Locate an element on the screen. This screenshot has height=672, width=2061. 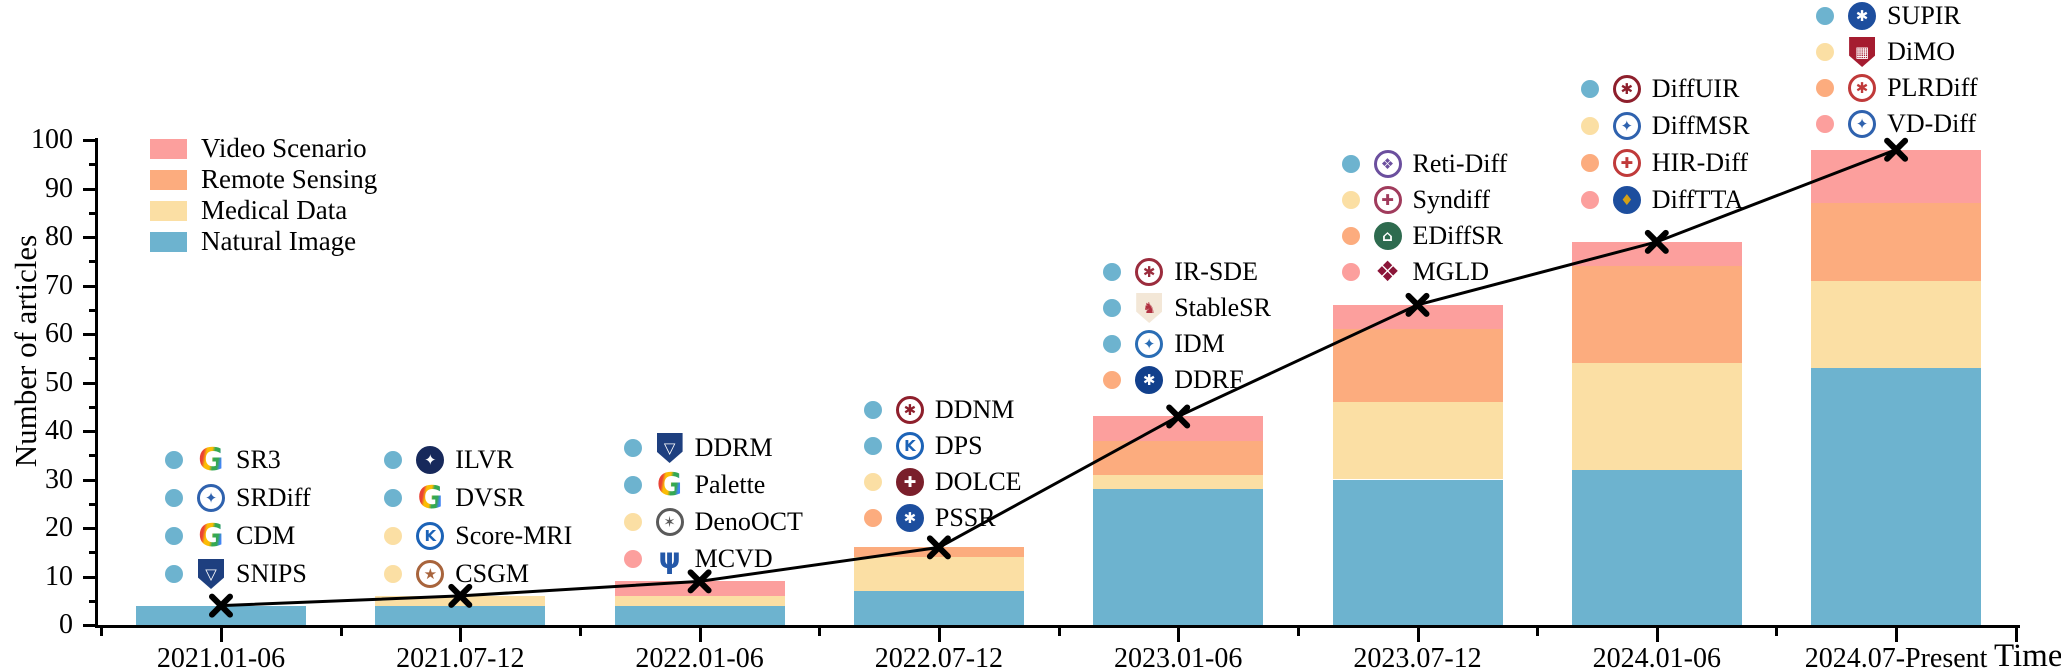
annotation-item: G CDM is located at coordinates (230, 536).